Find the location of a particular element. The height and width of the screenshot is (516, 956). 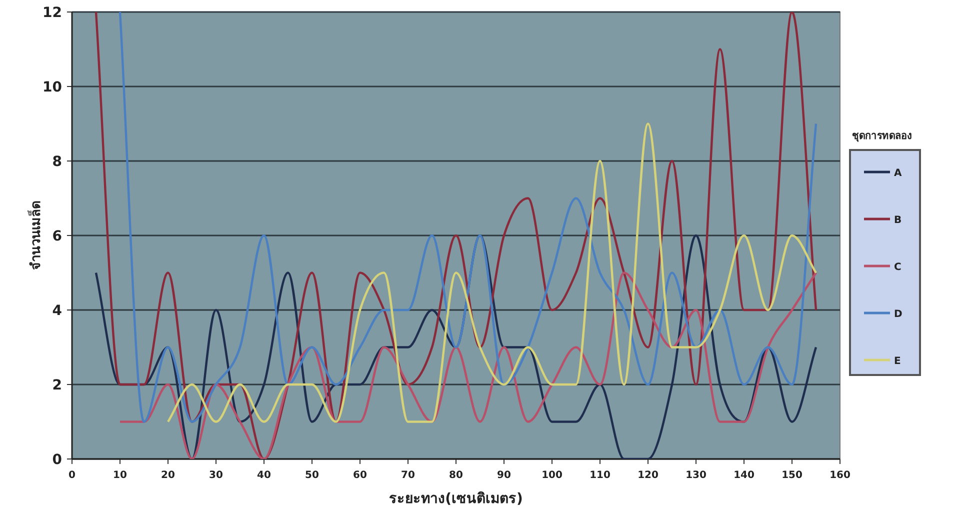

x-tick-label: 130 is located at coordinates (696, 475).